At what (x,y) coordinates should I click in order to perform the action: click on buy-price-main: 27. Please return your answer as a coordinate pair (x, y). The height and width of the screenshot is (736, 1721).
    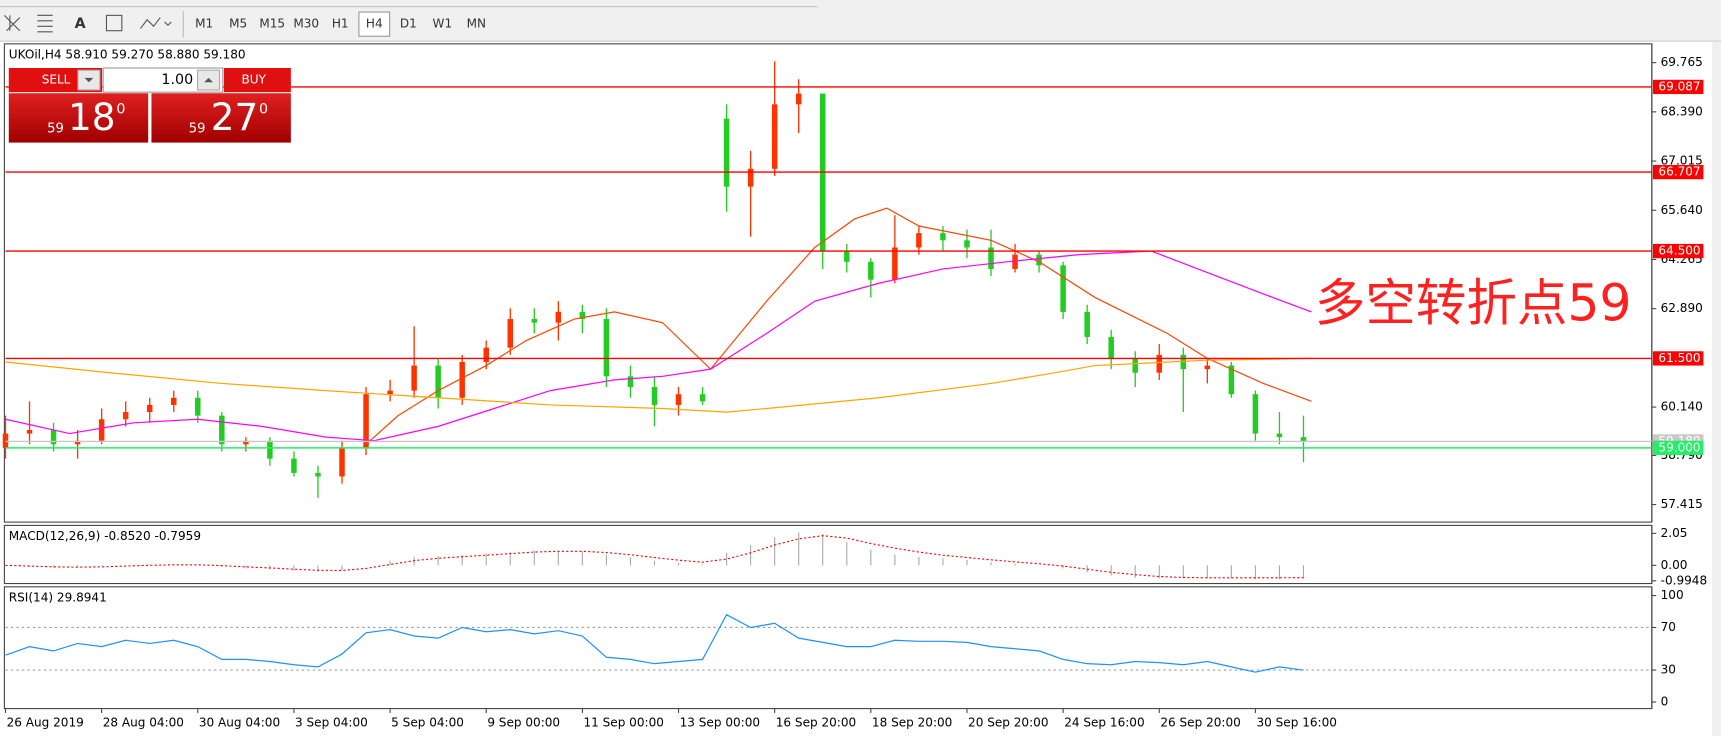
    Looking at the image, I should click on (234, 117).